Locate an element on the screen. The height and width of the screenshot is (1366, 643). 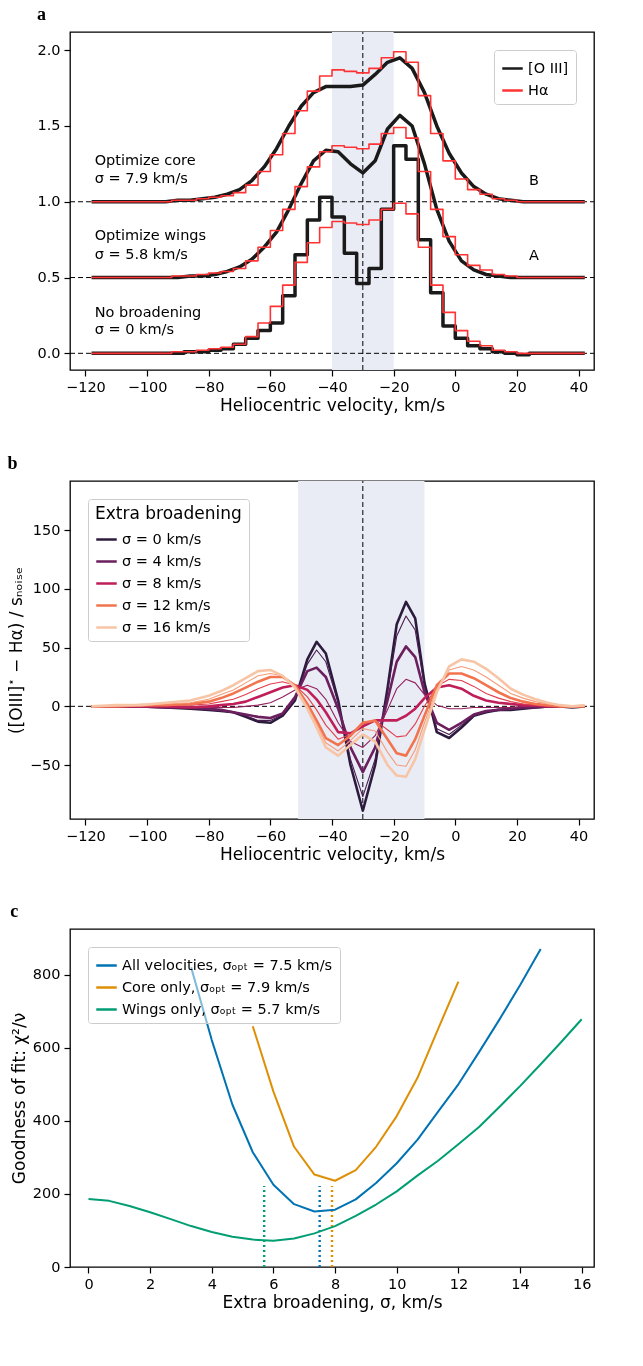
y-tick-label: 800 is located at coordinates (46, 974).